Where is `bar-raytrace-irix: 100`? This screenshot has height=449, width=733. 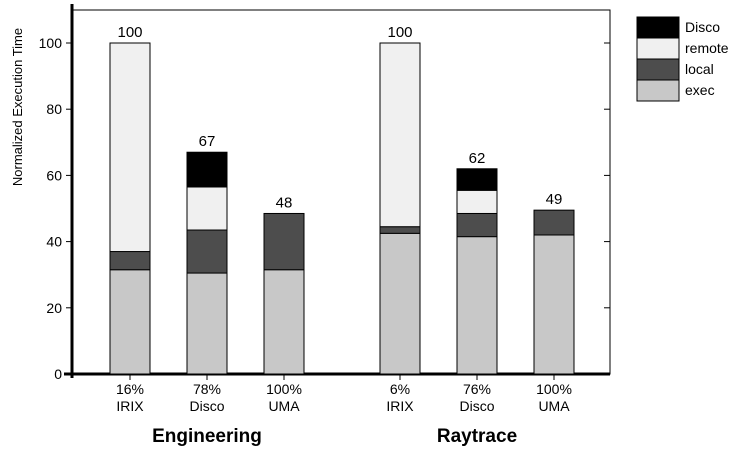
bar-raytrace-irix: 100 is located at coordinates (400, 199).